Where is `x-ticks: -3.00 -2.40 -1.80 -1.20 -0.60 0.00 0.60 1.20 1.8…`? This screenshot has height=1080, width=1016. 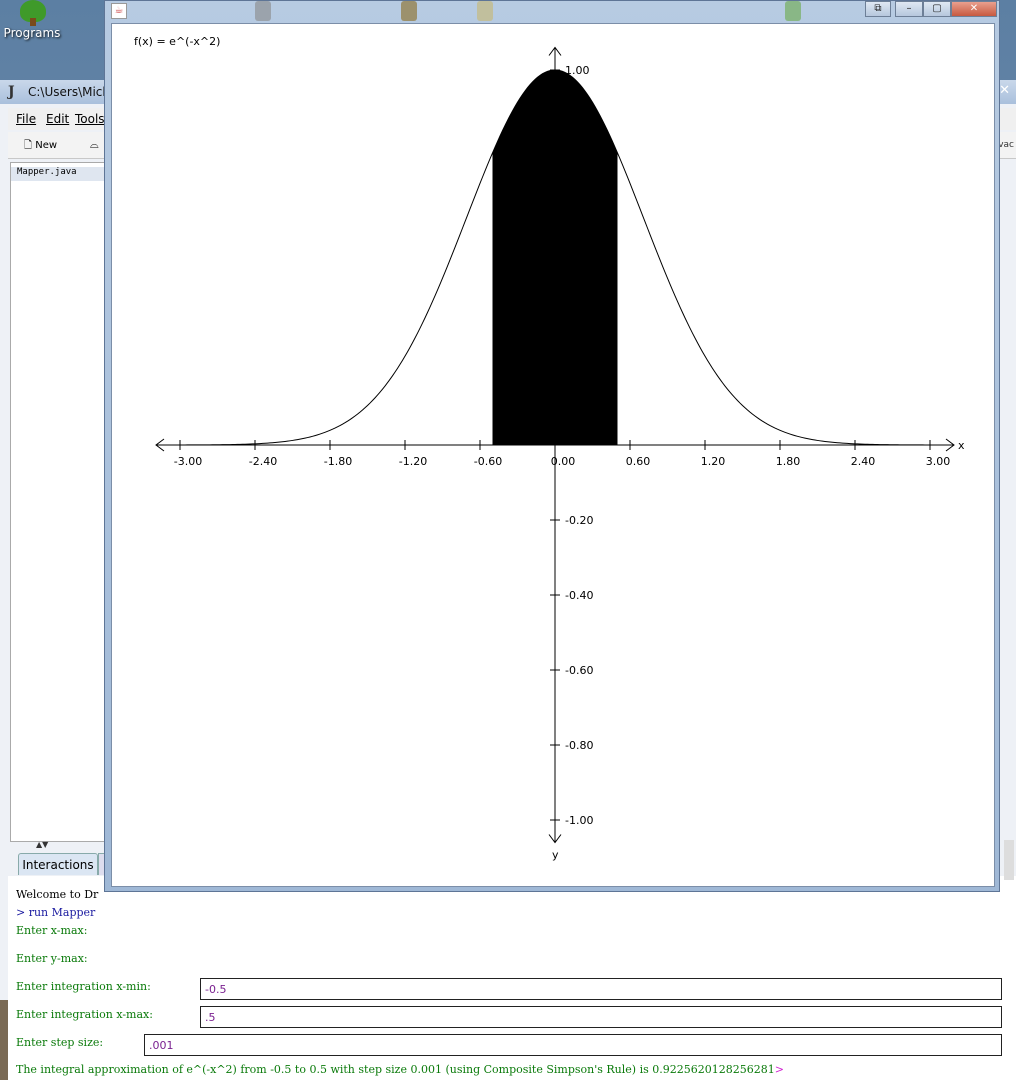
x-ticks: -3.00 -2.40 -1.80 -1.20 -0.60 0.00 0.60 1.20 1.8… is located at coordinates (562, 454).